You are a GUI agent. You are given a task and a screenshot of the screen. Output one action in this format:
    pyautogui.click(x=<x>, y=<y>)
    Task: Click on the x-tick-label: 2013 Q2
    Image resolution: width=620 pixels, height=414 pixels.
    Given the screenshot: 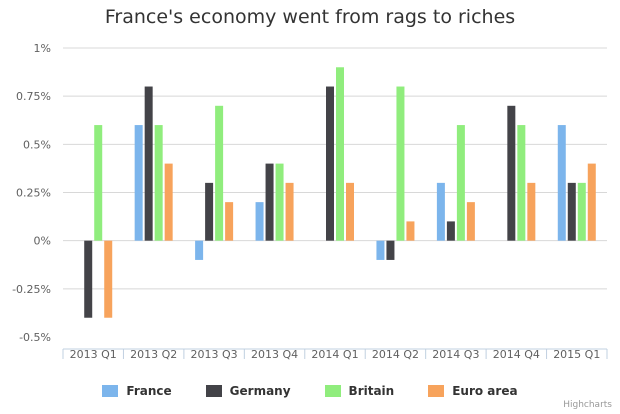 What is the action you would take?
    pyautogui.click(x=153, y=354)
    